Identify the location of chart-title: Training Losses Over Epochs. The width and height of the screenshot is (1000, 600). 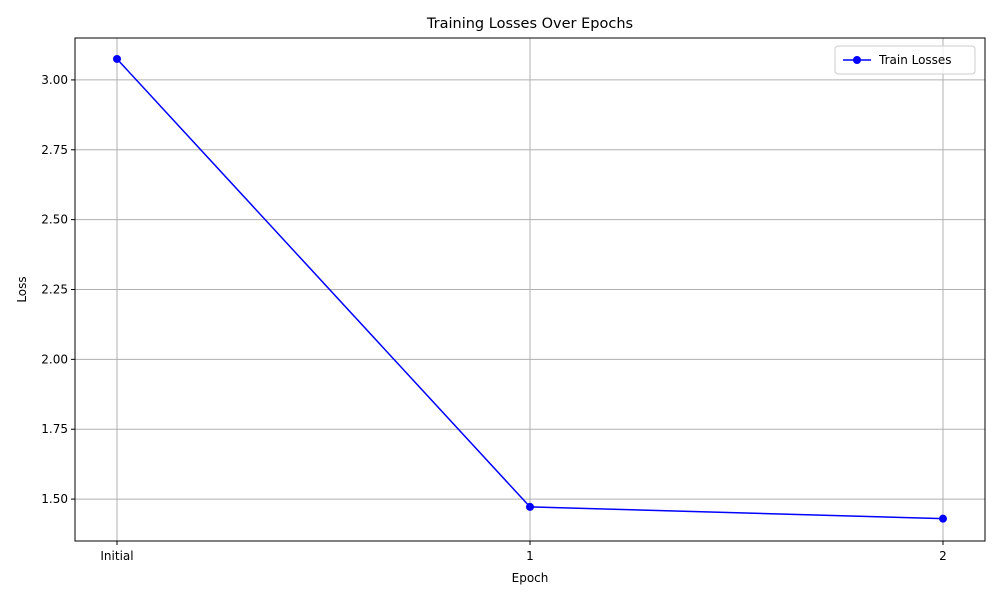
(529, 24).